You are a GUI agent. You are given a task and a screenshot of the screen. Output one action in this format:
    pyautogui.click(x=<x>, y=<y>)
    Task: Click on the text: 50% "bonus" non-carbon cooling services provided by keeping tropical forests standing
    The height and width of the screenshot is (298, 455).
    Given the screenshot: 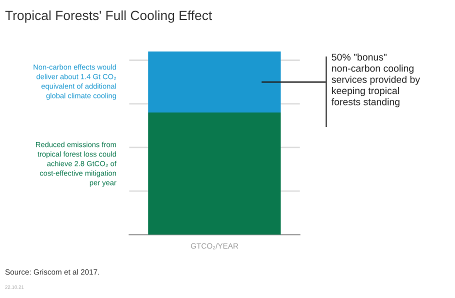 What is the action you would take?
    pyautogui.click(x=376, y=80)
    